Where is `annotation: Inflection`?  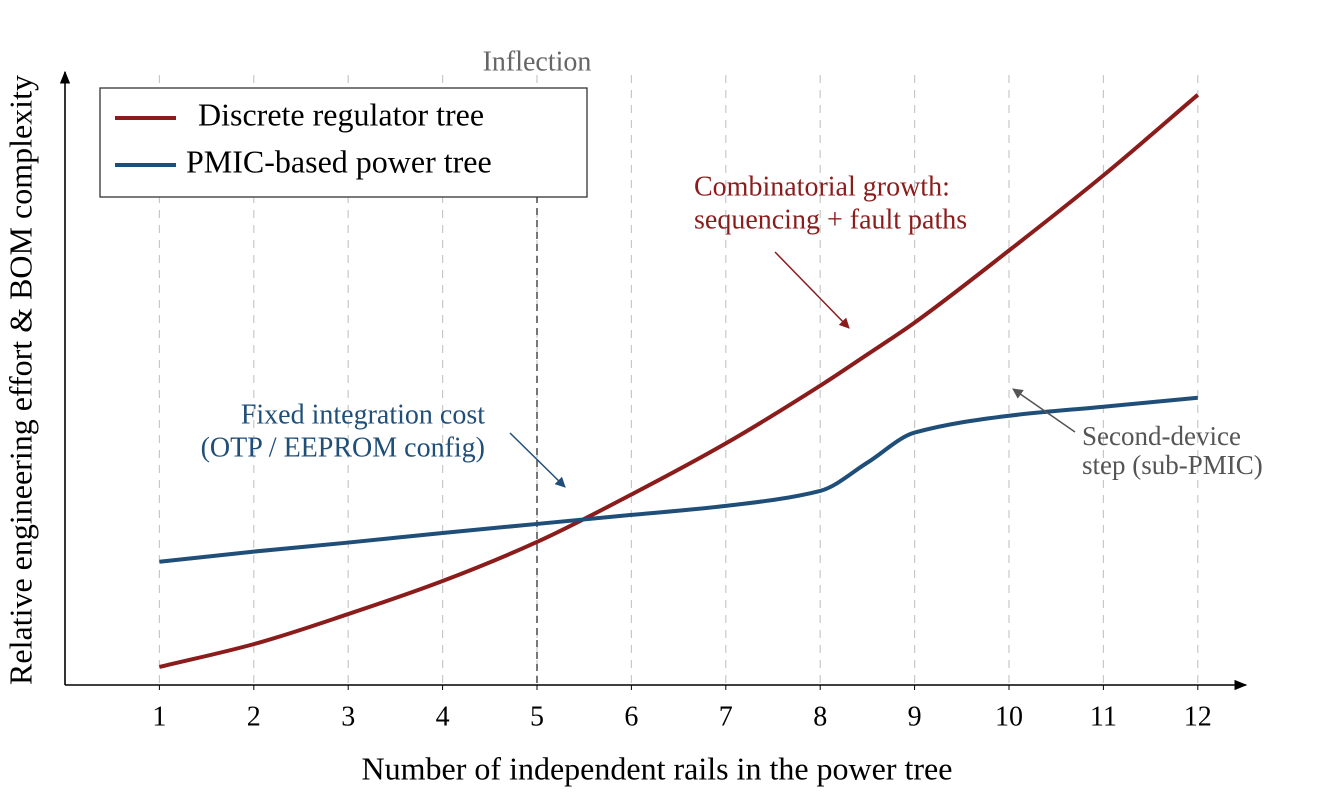
annotation: Inflection is located at coordinates (537, 61).